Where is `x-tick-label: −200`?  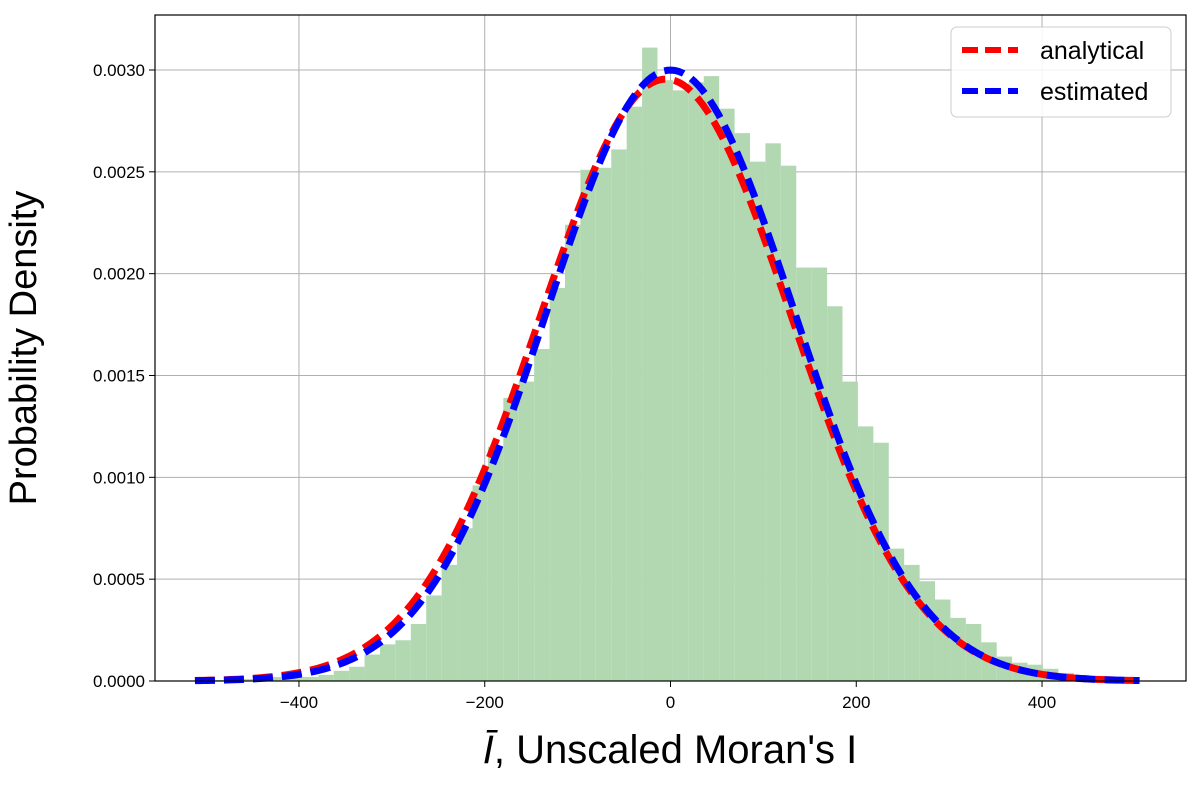
x-tick-label: −200 is located at coordinates (485, 702).